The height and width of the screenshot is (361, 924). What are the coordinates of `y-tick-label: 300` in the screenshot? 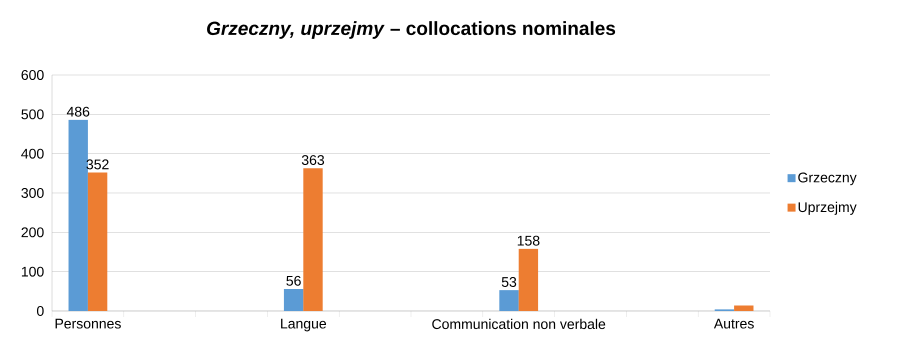 It's located at (32, 193).